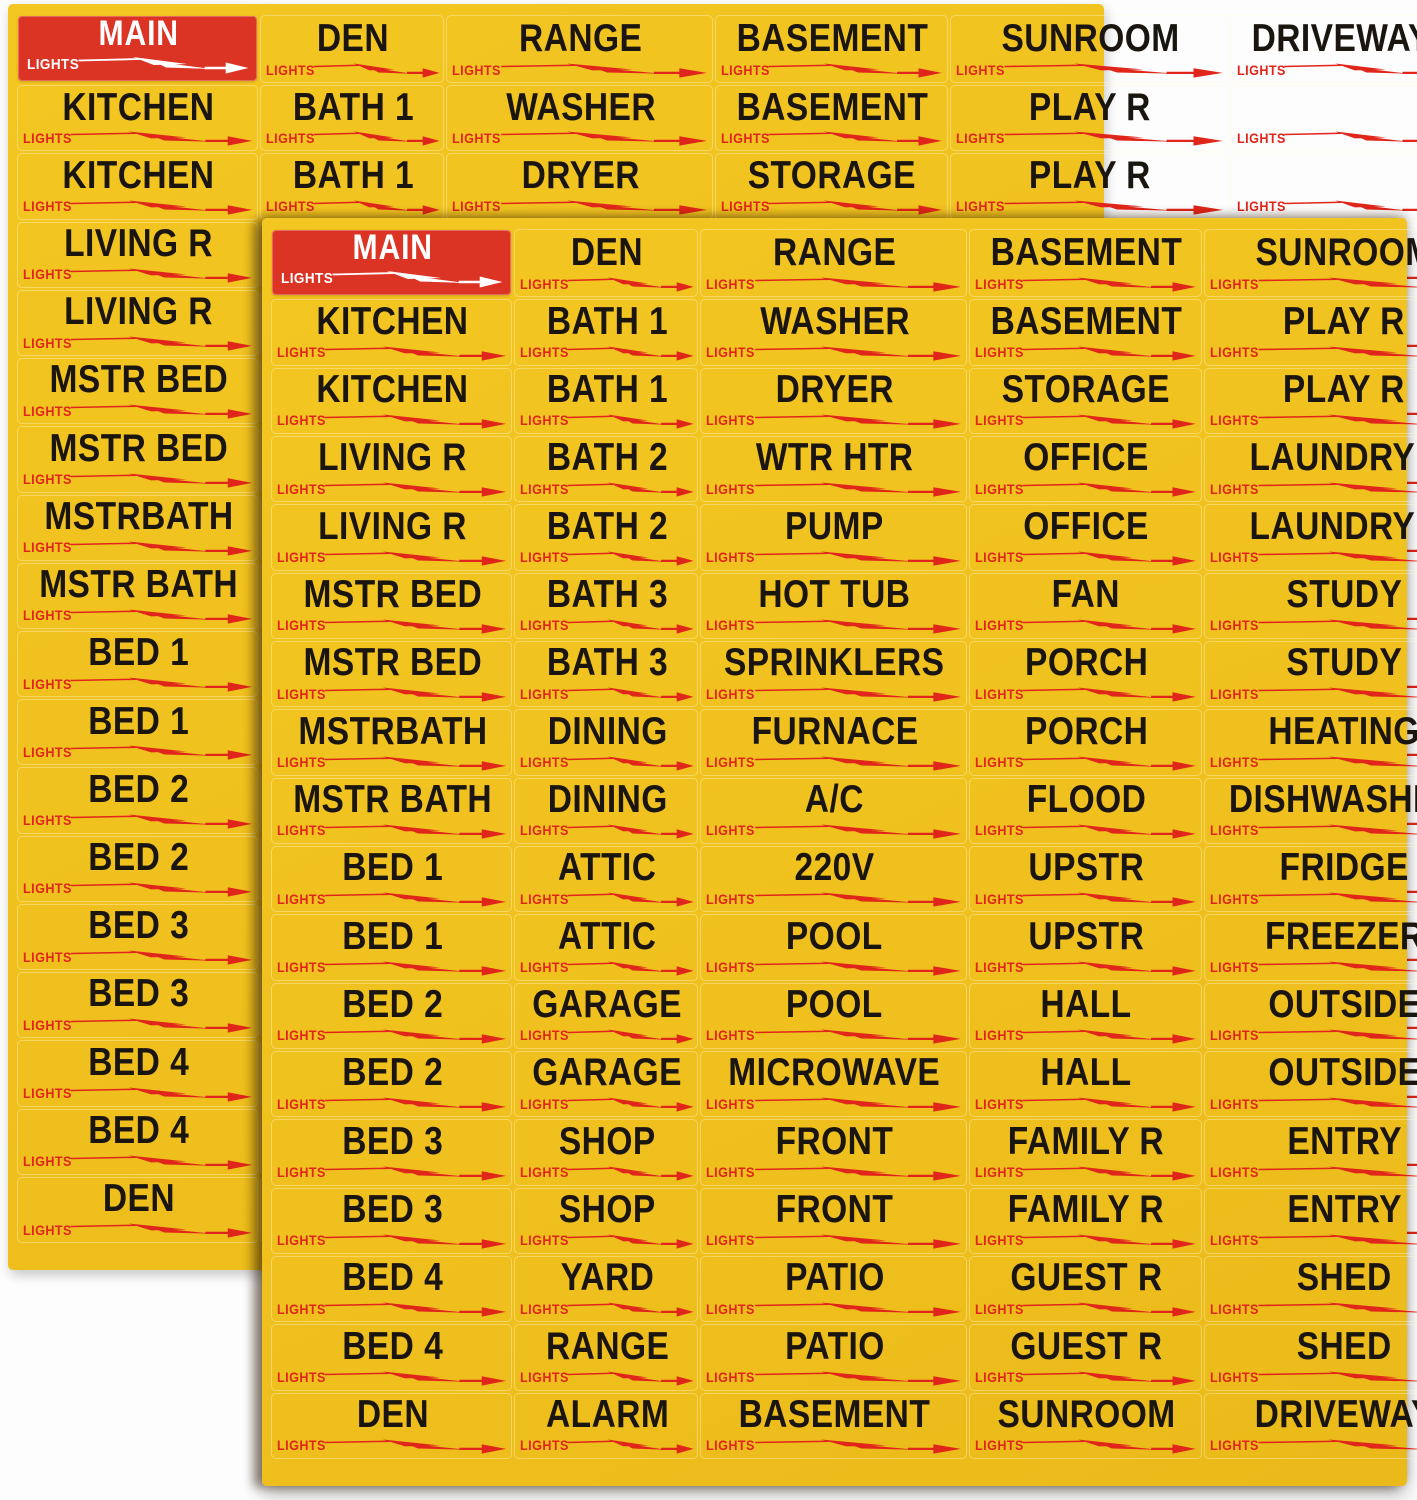 Image resolution: width=1417 pixels, height=1500 pixels. I want to click on sticker-cell: BASEMENT LIGHTS, so click(831, 49).